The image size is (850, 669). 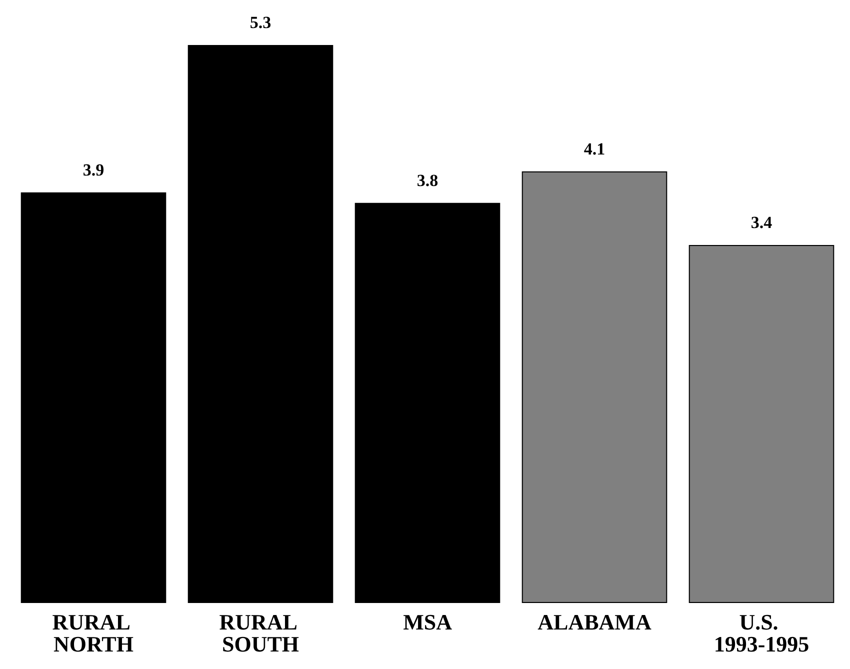 What do you see at coordinates (260, 633) in the screenshot?
I see `x-tick-label: RURAL SOUTH` at bounding box center [260, 633].